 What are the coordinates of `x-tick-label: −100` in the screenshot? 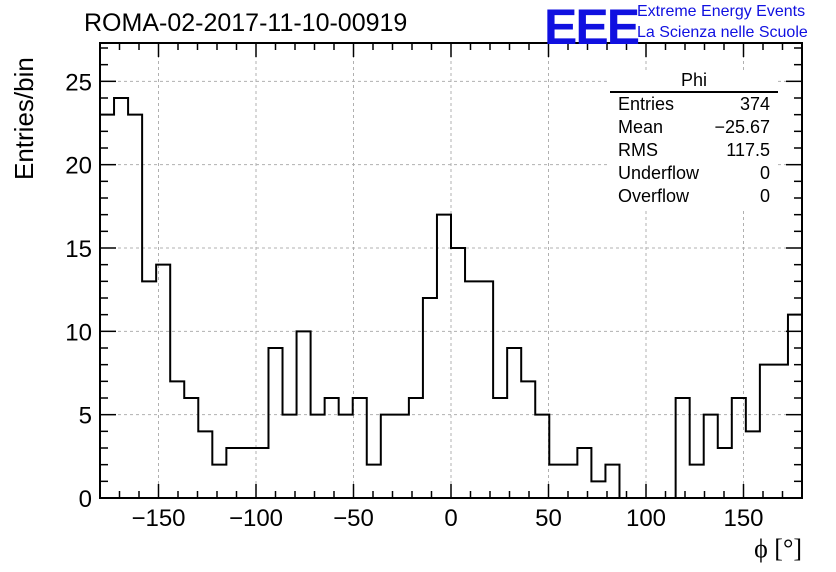 It's located at (256, 518).